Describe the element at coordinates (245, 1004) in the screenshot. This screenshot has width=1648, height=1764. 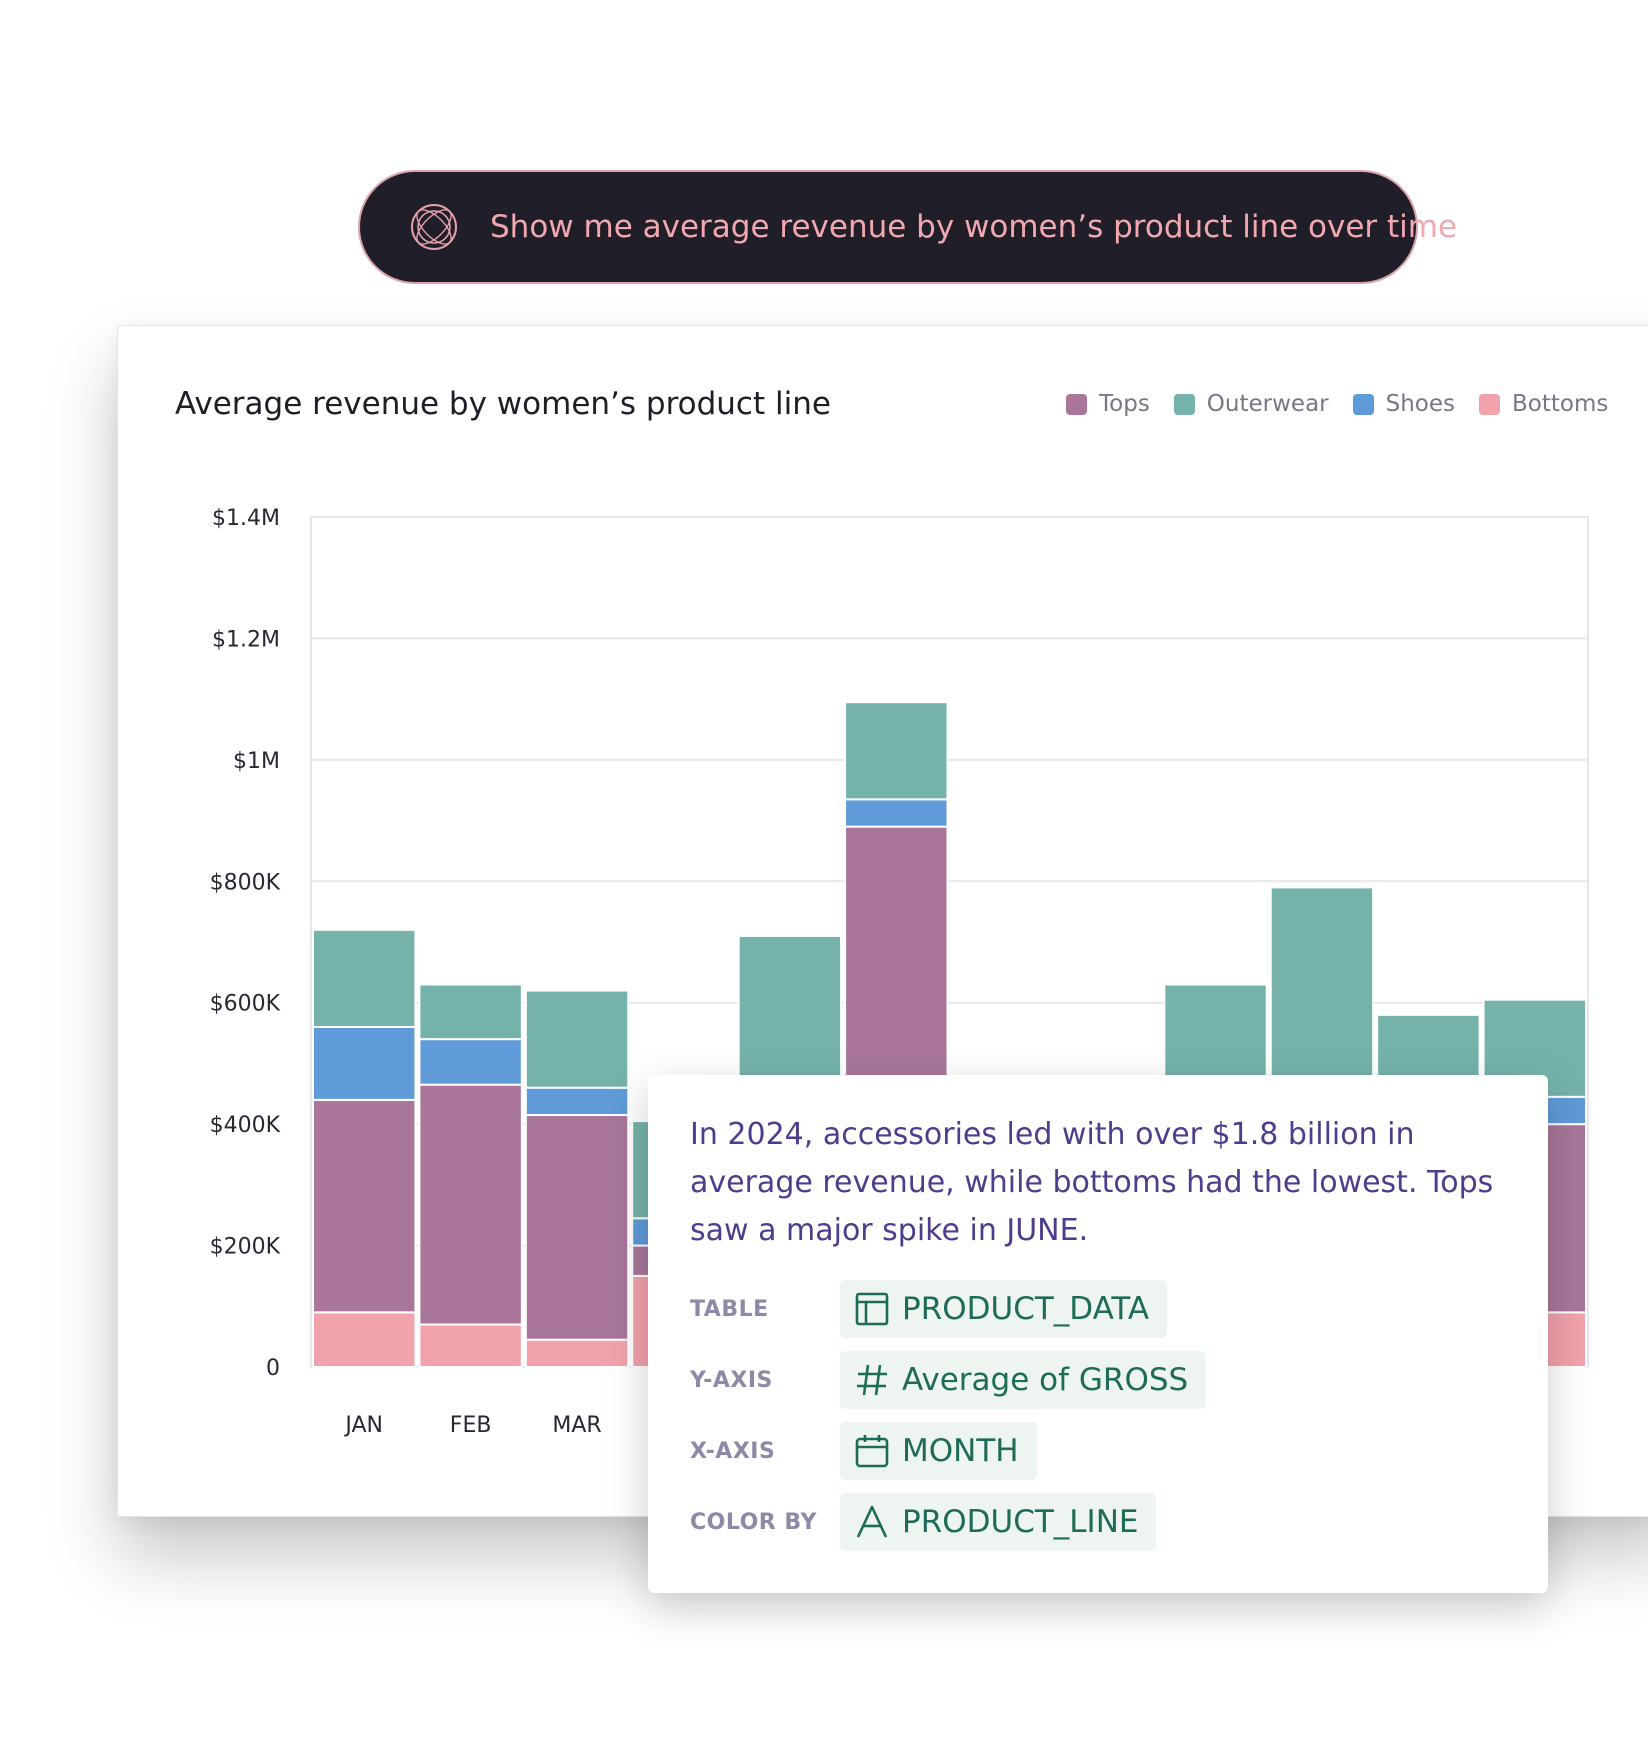
I see `y-tick-label: $600K` at that location.